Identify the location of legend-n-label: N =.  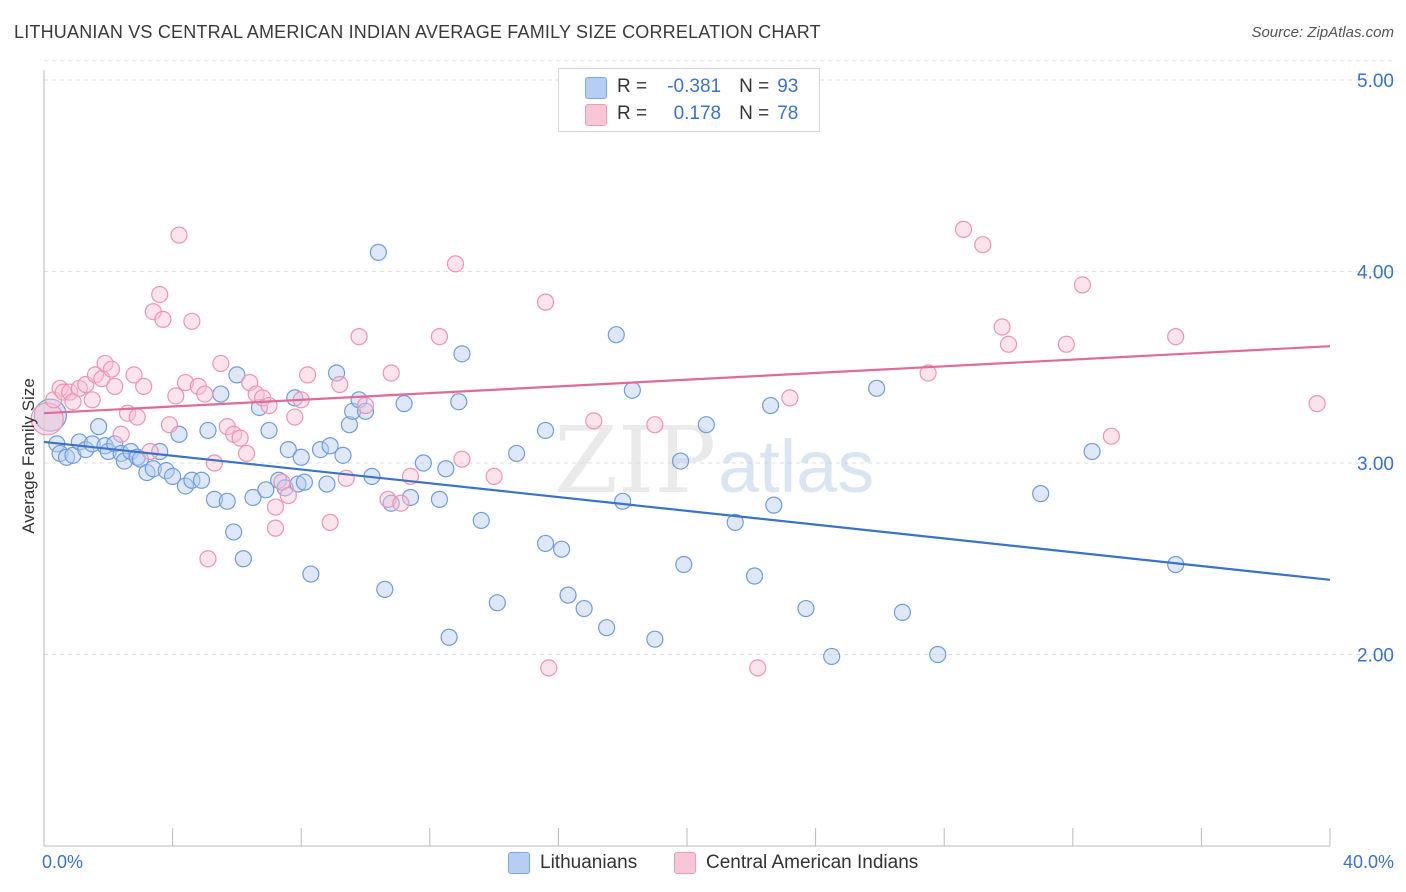
(754, 86).